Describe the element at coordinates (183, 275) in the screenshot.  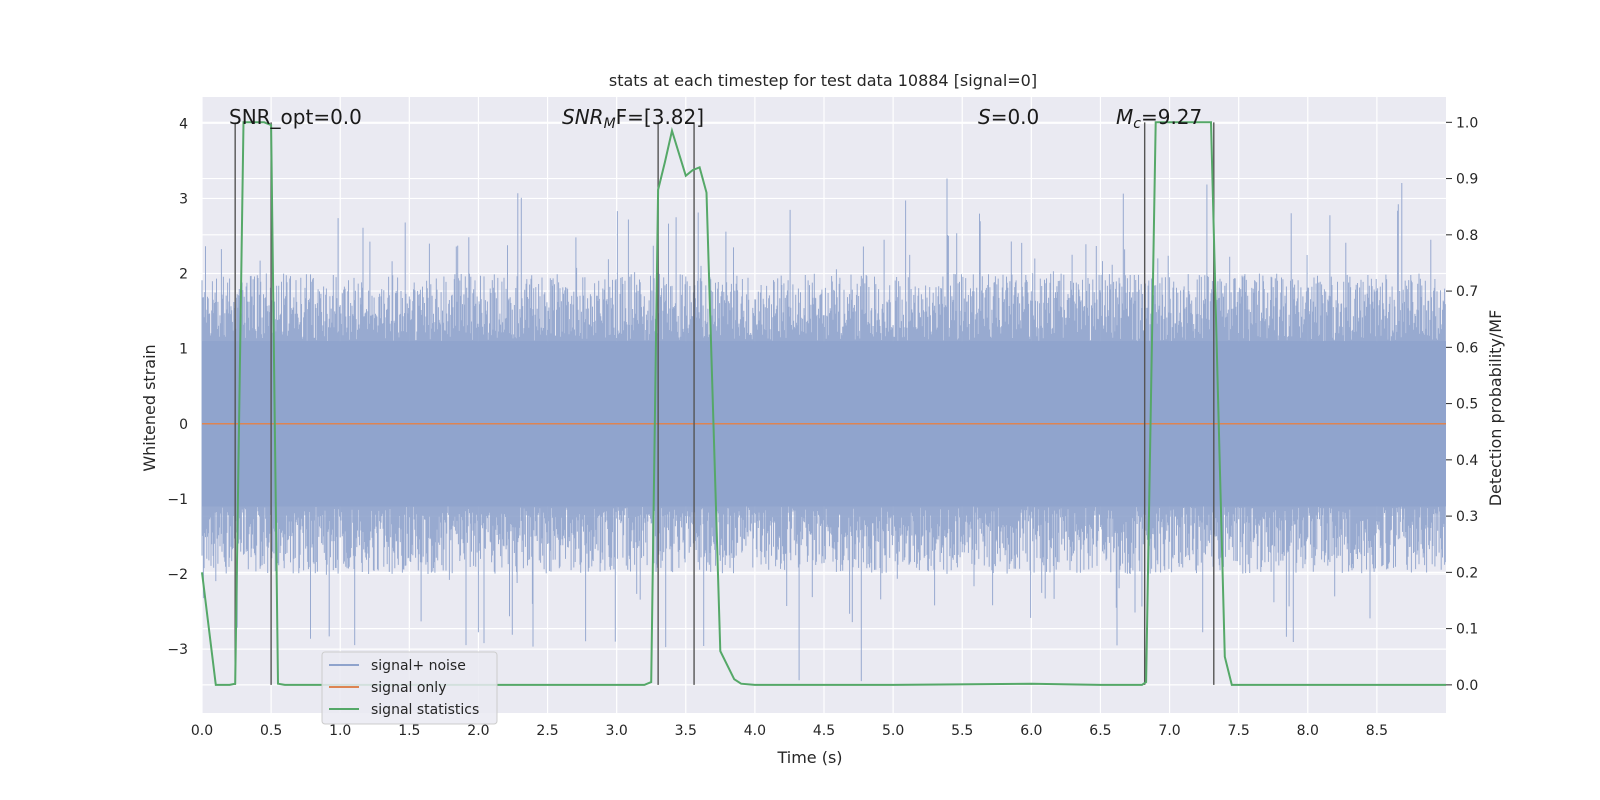
I see `y-left-tick-label: 2` at that location.